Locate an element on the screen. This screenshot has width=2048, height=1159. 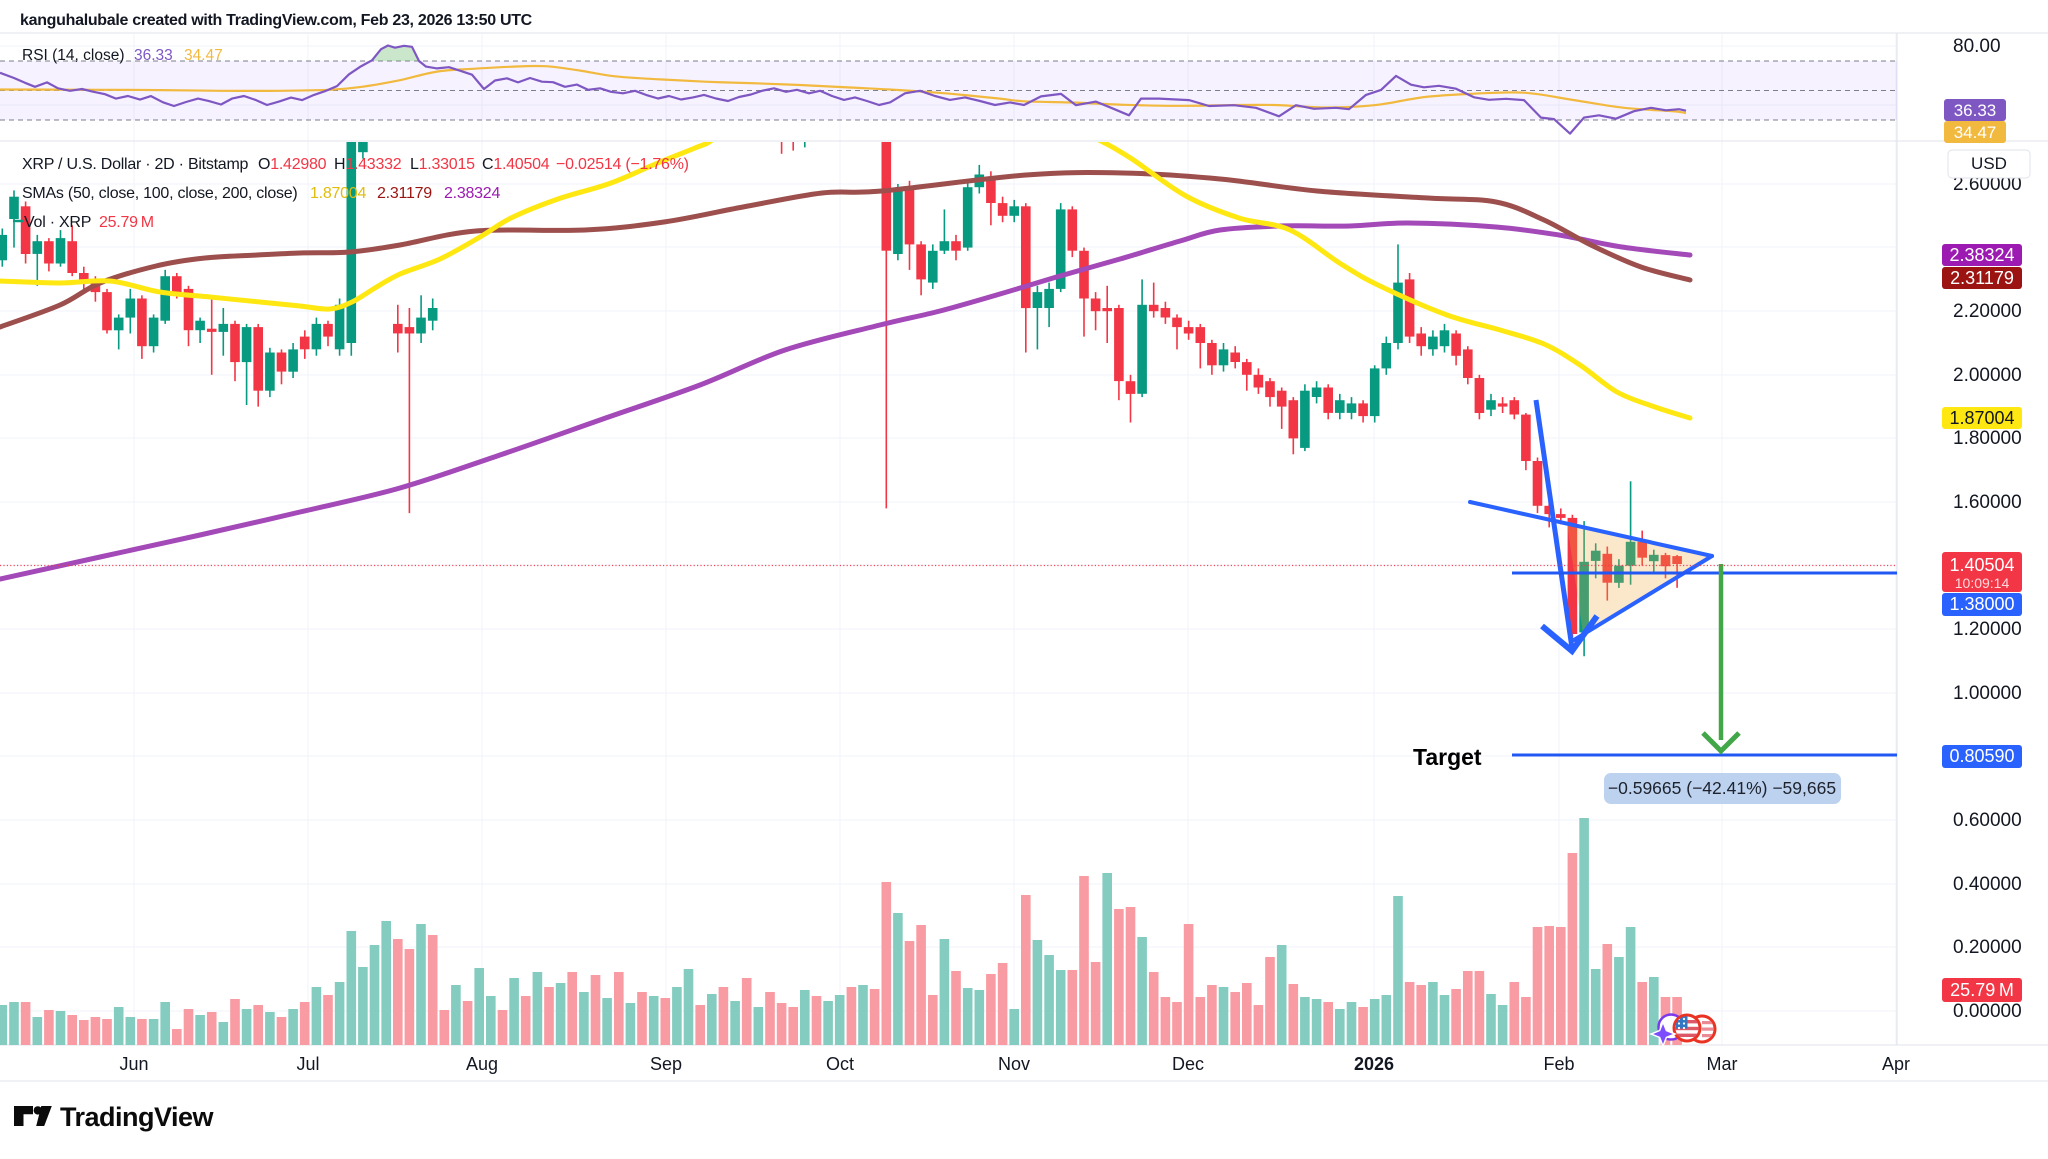
svg-text: 80.00 is located at coordinates (1977, 46).